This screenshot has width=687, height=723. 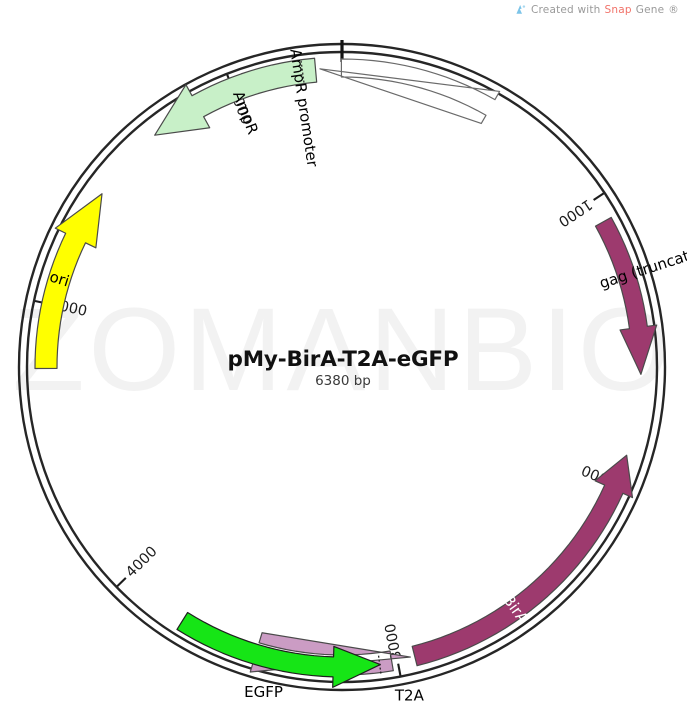 I want to click on feature-label-t2a: T2A, so click(x=409, y=696).